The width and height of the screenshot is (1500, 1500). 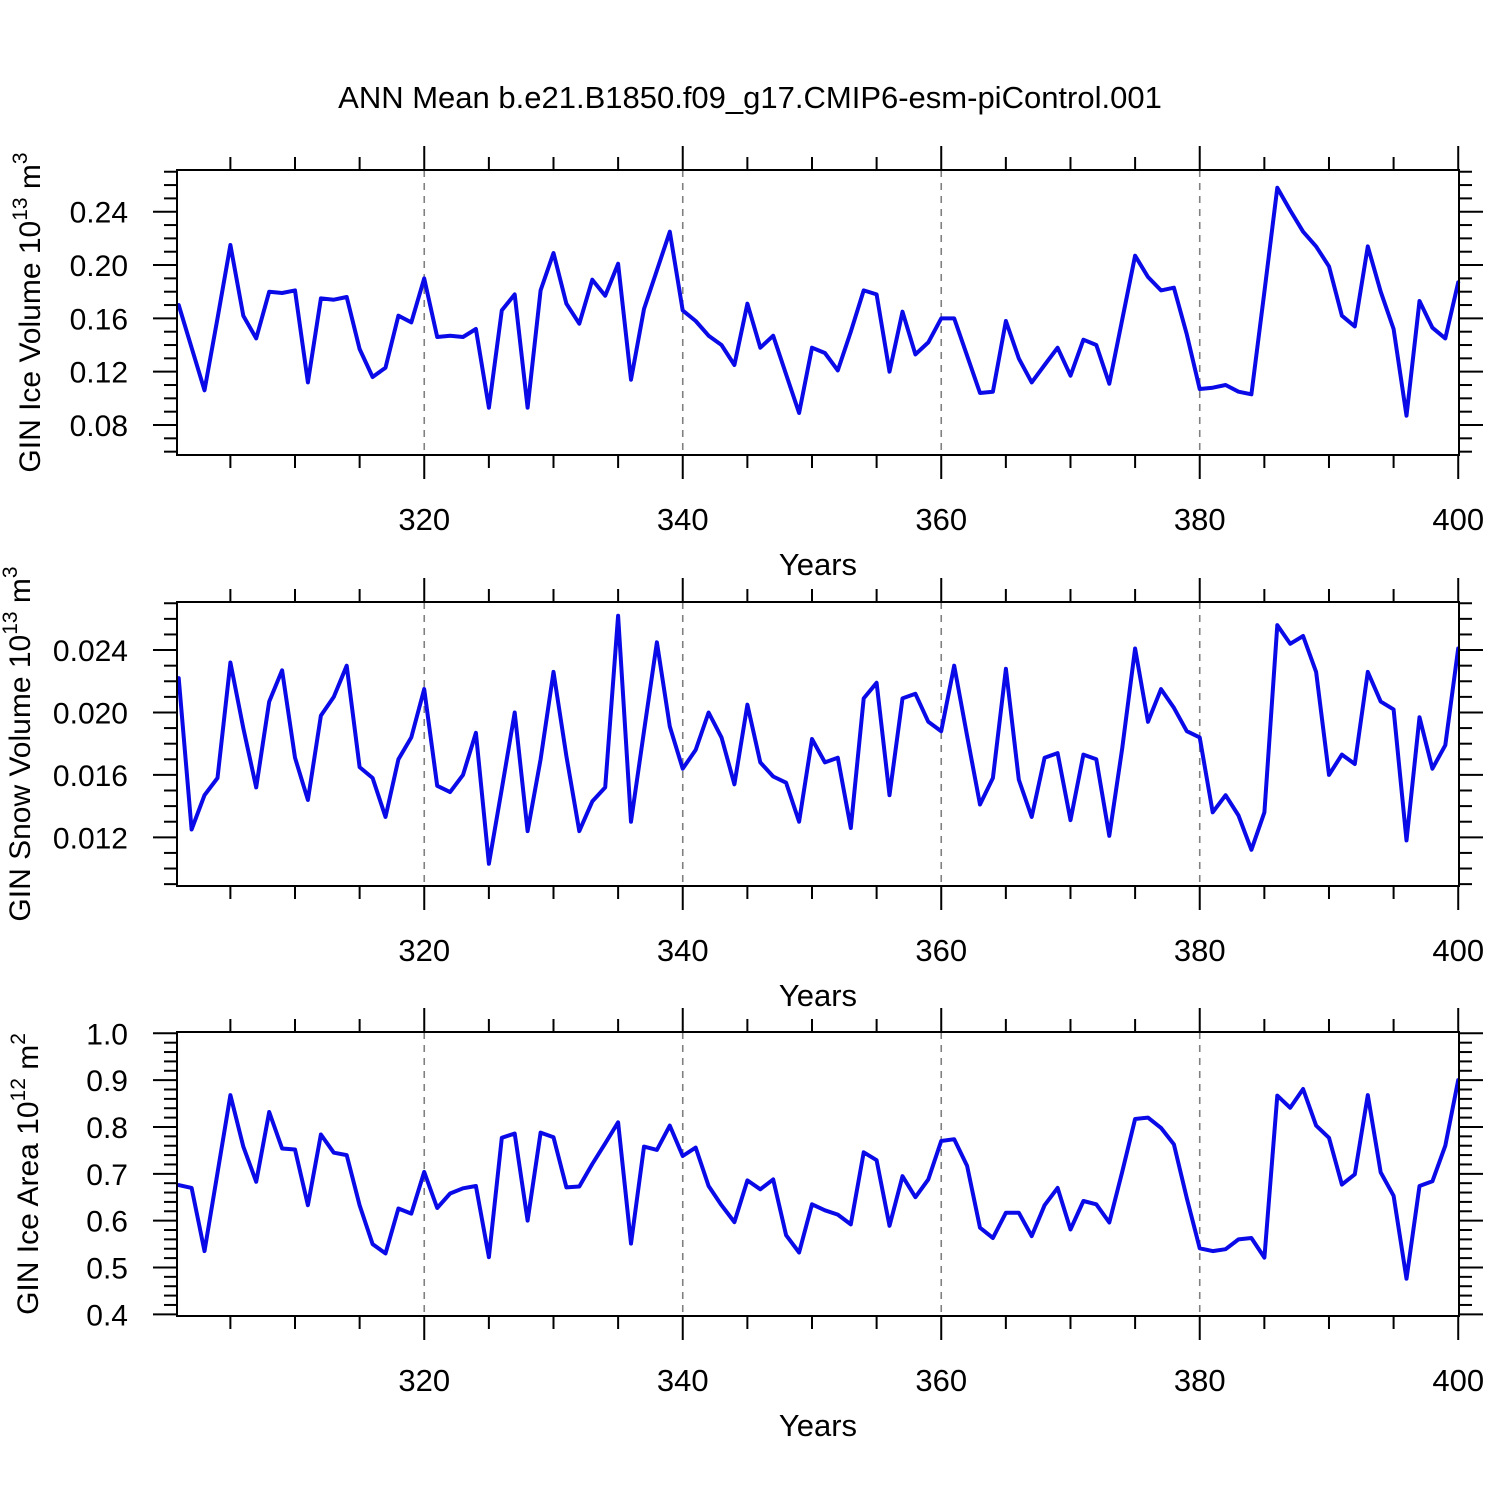 What do you see at coordinates (90, 838) in the screenshot?
I see `y-tick-label: 0.012` at bounding box center [90, 838].